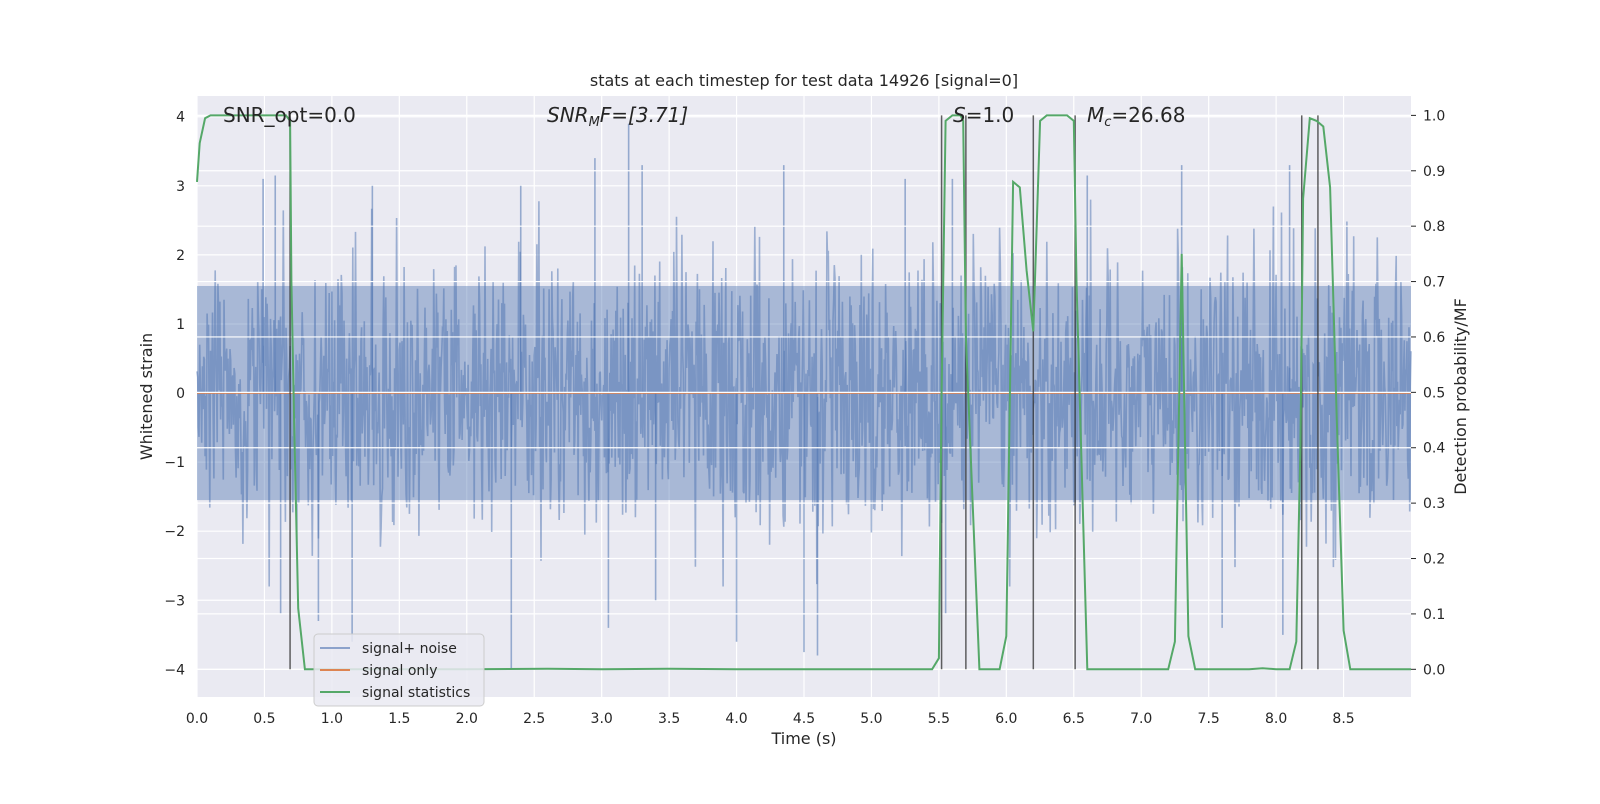 This screenshot has height=804, width=1600. What do you see at coordinates (180, 256) in the screenshot?
I see `y-tick-label: 2` at bounding box center [180, 256].